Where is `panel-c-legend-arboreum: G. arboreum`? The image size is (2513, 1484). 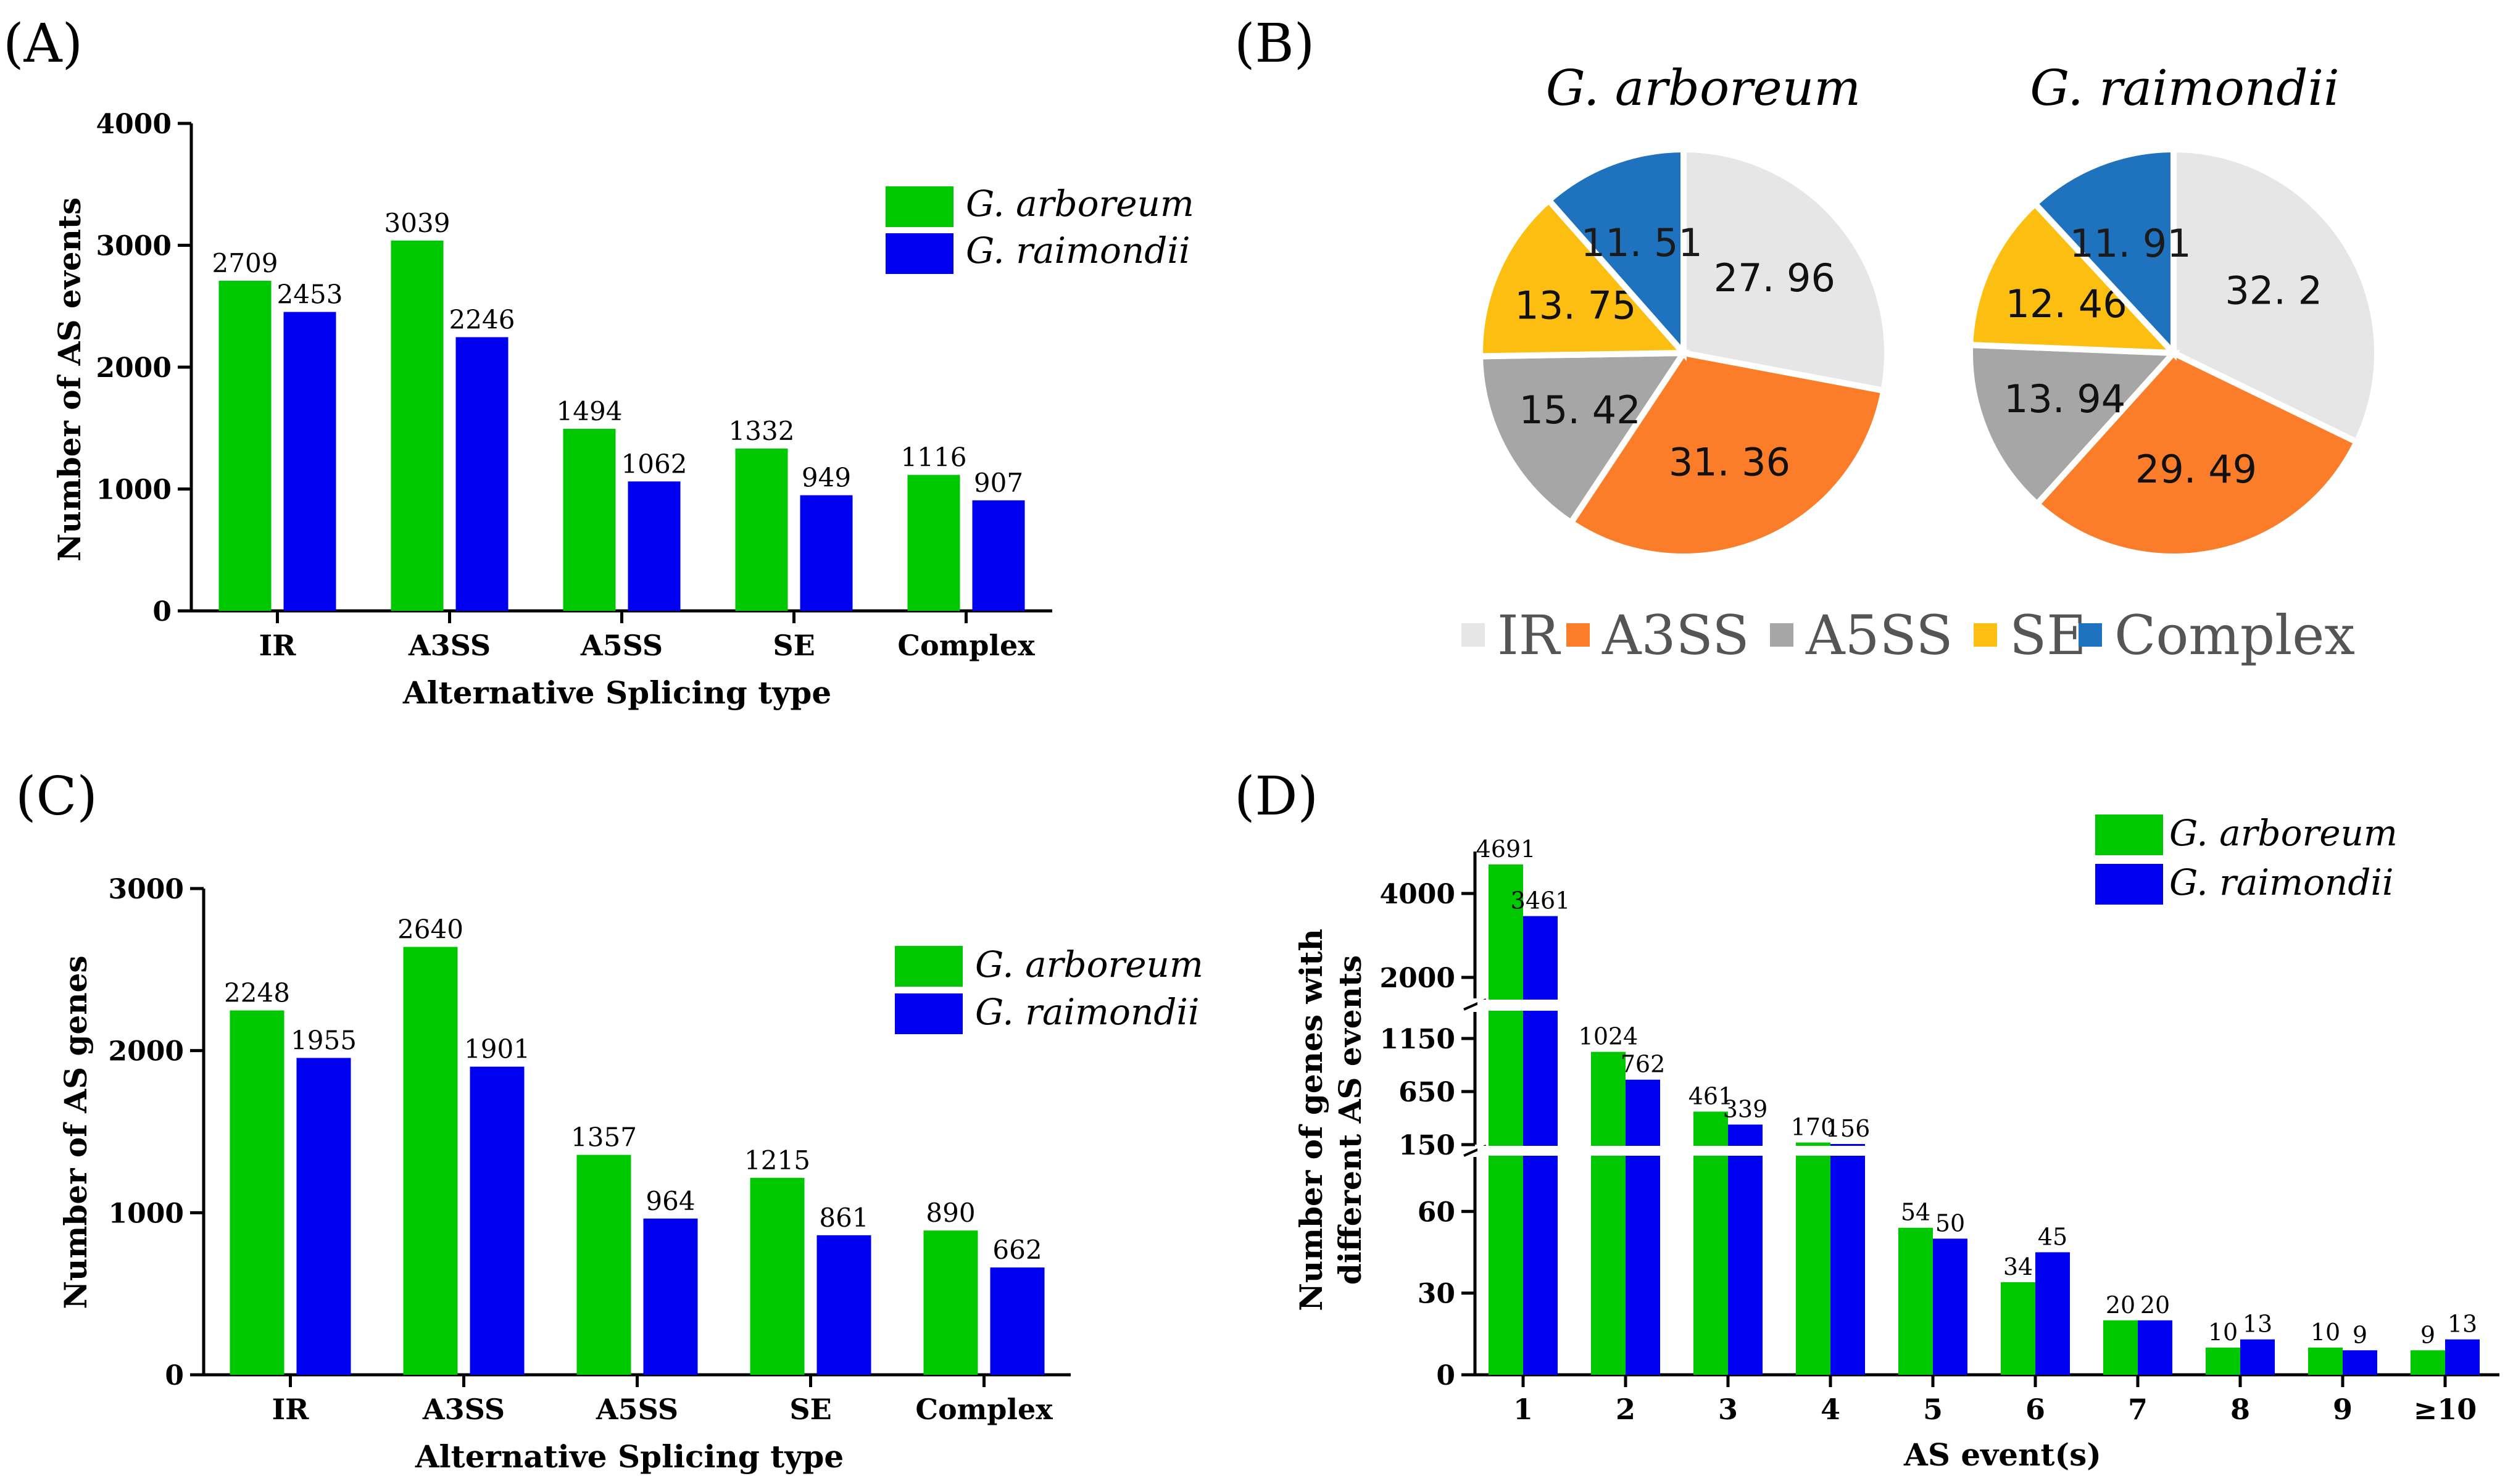 panel-c-legend-arboreum: G. arboreum is located at coordinates (1089, 964).